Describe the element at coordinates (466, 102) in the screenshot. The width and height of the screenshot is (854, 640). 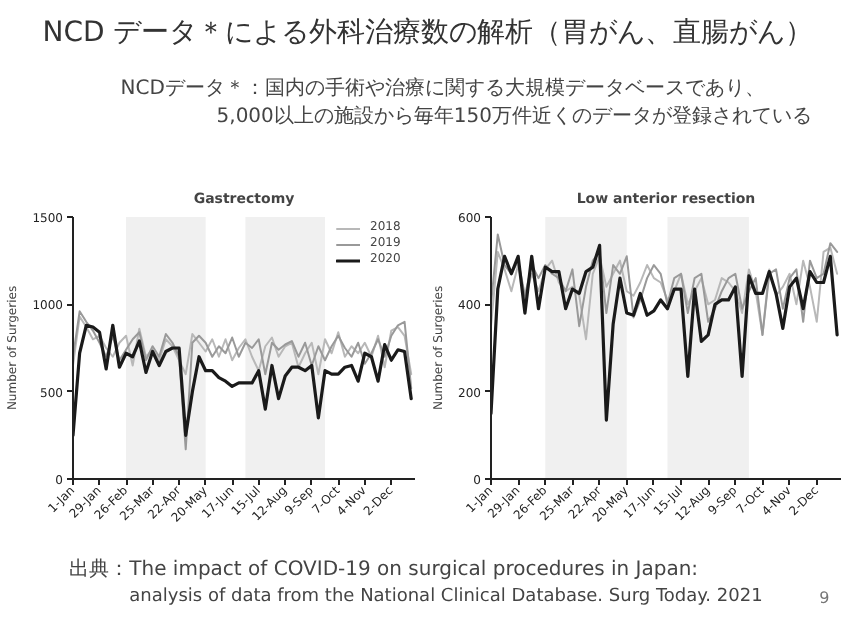
I see `text: NCDデータ＊：国内の手術や治療に関する大規模データベースであり、 5,000以上の施設から毎年150万件近くのデータが登録されている` at that location.